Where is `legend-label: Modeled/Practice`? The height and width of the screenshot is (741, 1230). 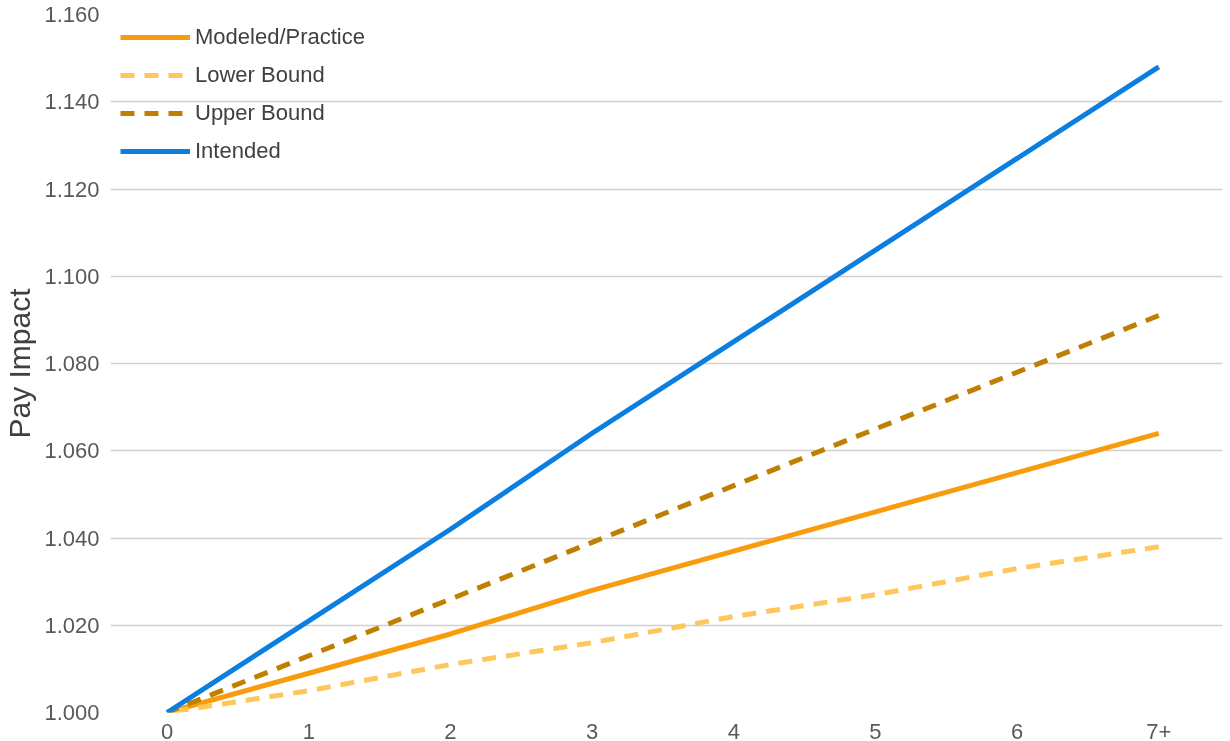 legend-label: Modeled/Practice is located at coordinates (280, 37).